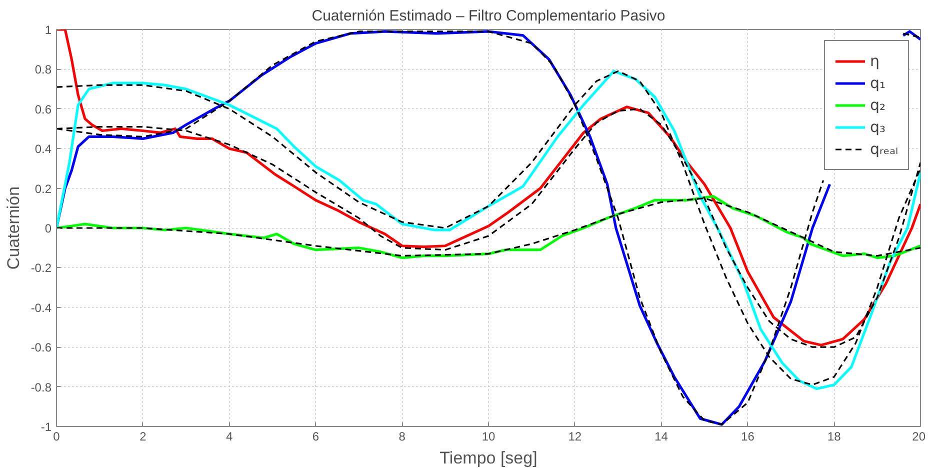  I want to click on x-tick-label: 4, so click(229, 437).